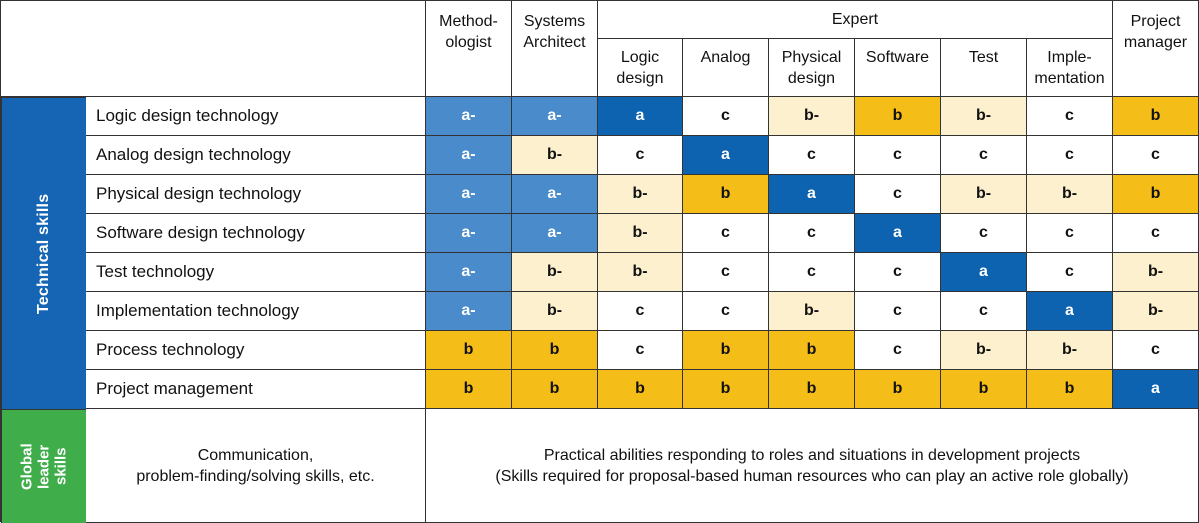  Describe the element at coordinates (256, 116) in the screenshot. I see `skill-row-label: Logic design technology` at that location.